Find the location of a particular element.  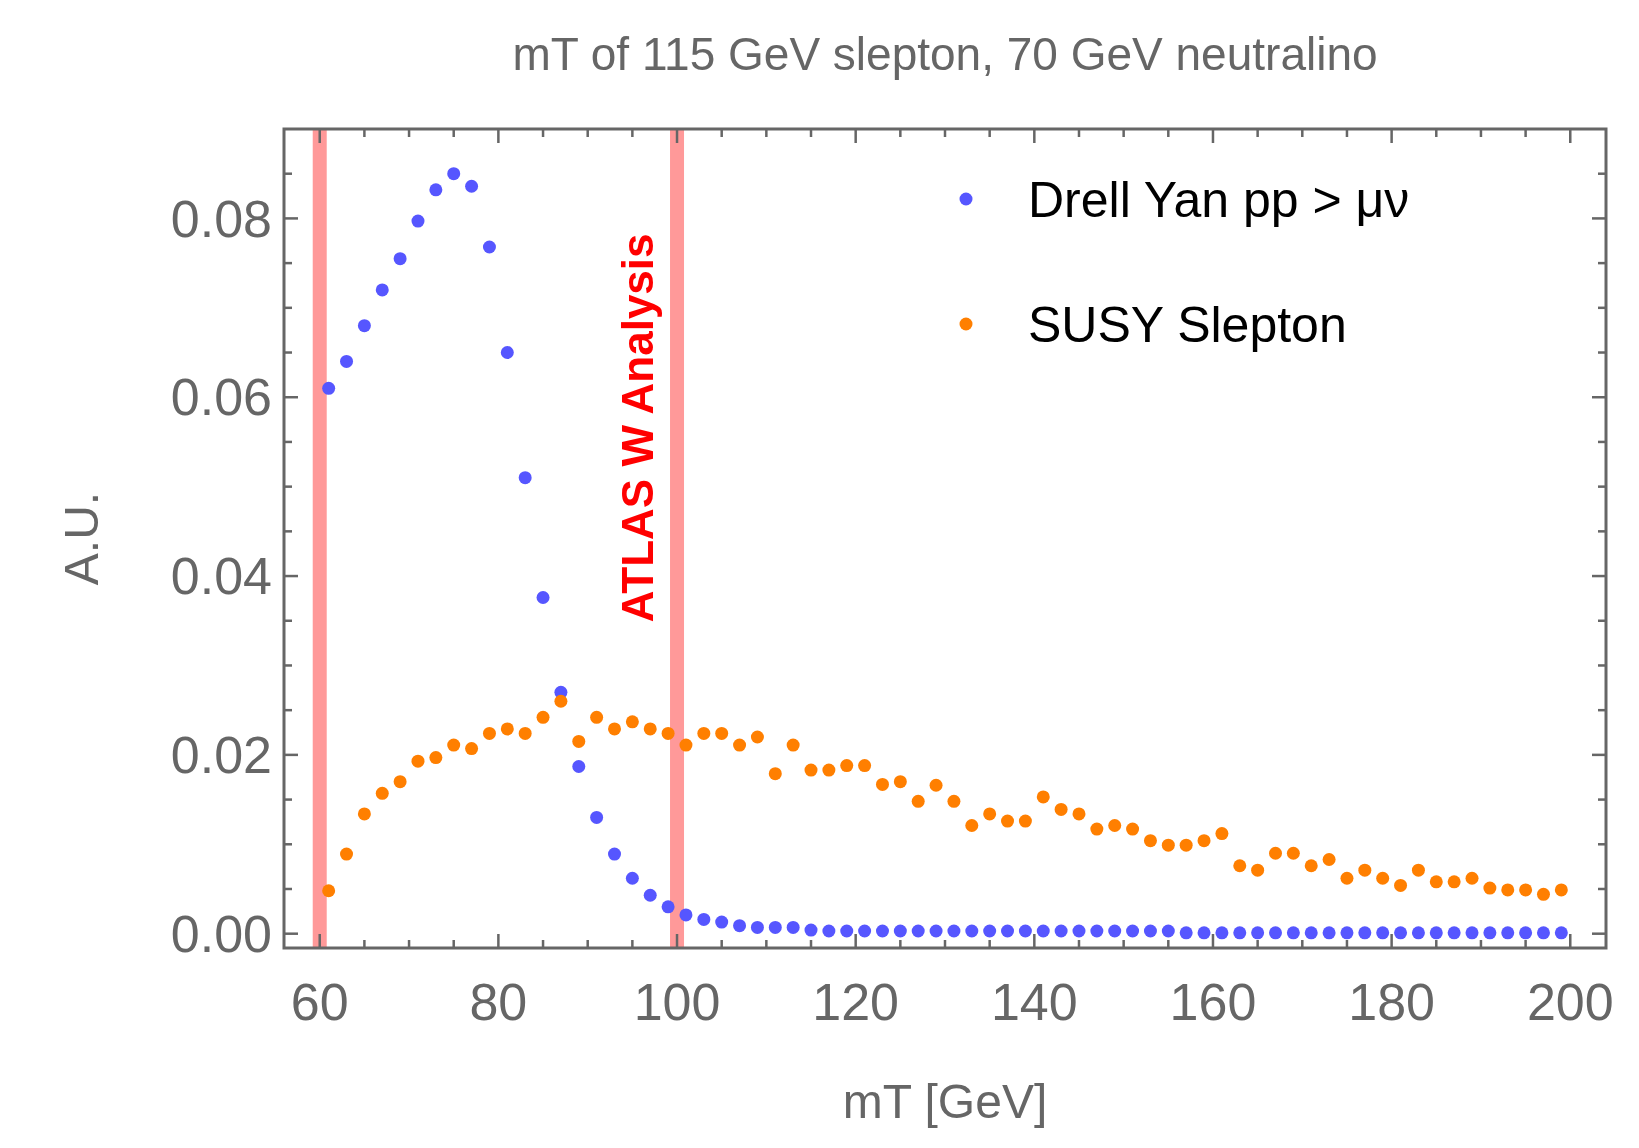

x-tick-label: 80 is located at coordinates (498, 1002).